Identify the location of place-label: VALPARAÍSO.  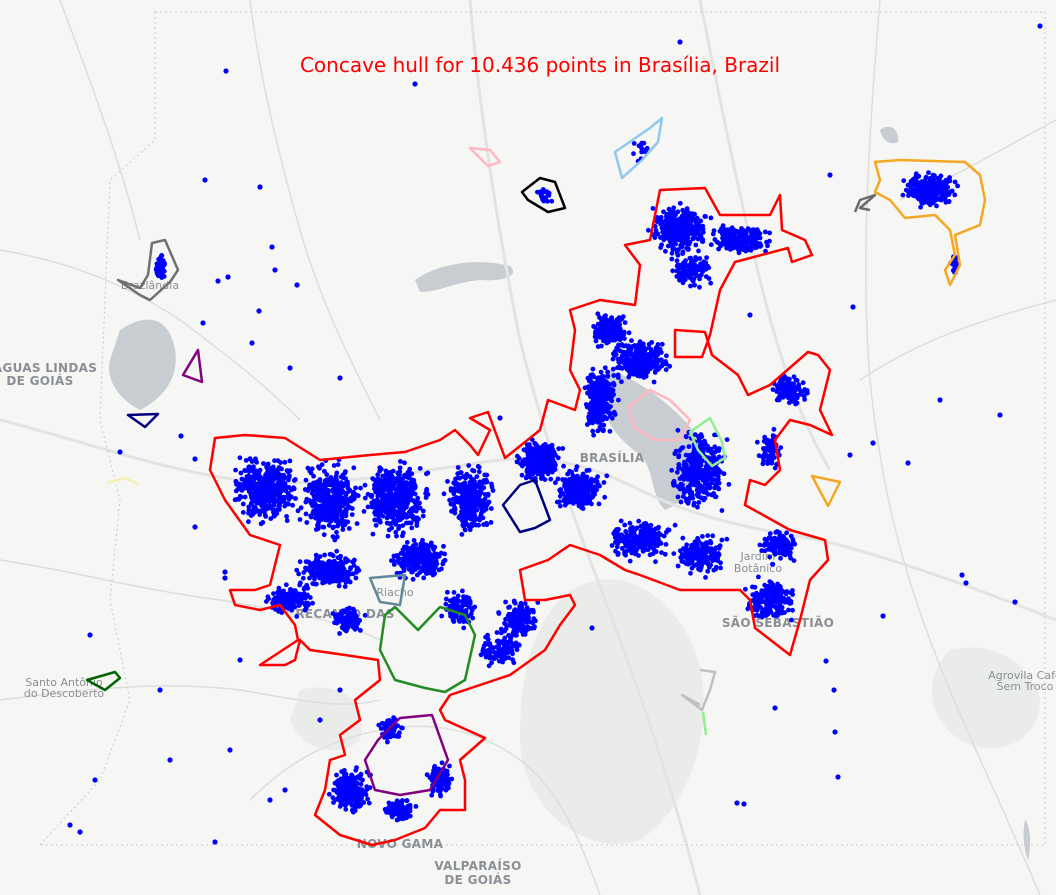
(477, 865).